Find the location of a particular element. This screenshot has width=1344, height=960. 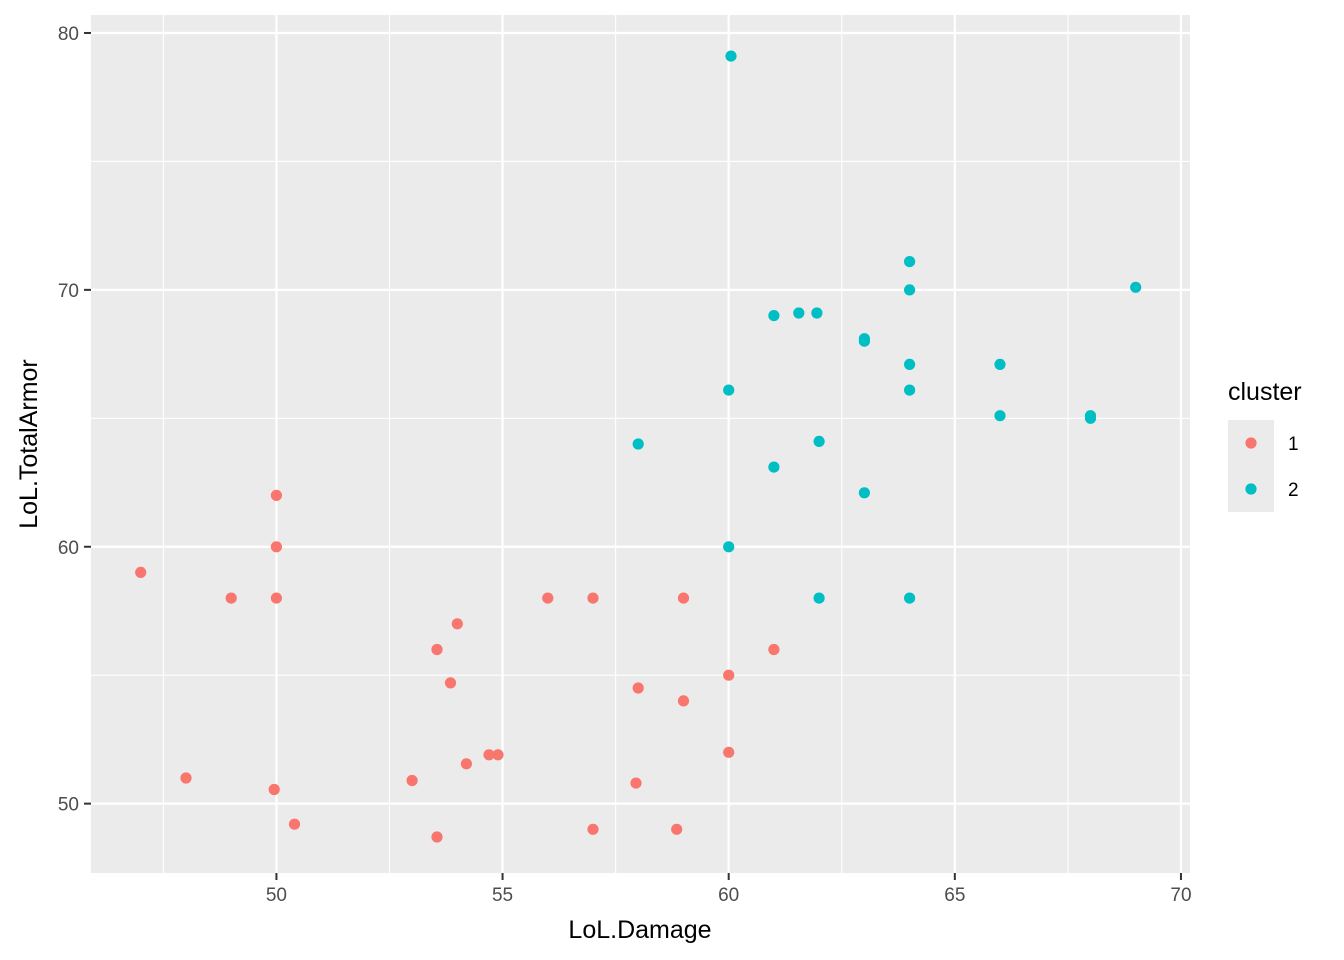

y-tick-label: 50 is located at coordinates (68, 805).